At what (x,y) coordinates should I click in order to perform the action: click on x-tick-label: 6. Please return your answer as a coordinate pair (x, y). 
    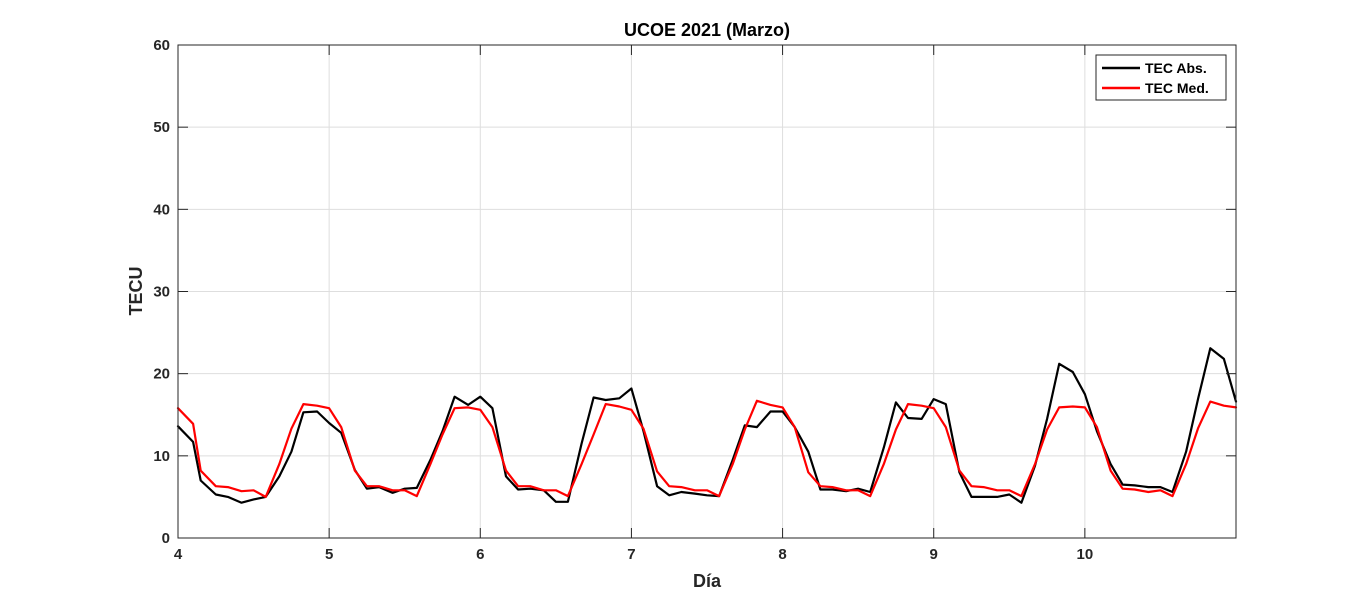
    Looking at the image, I should click on (480, 554).